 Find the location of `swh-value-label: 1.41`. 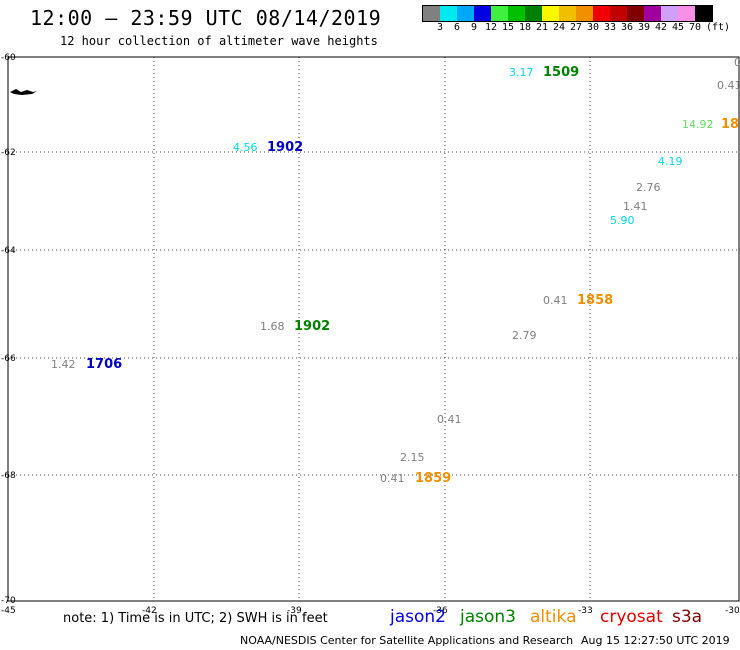

swh-value-label: 1.41 is located at coordinates (635, 206).